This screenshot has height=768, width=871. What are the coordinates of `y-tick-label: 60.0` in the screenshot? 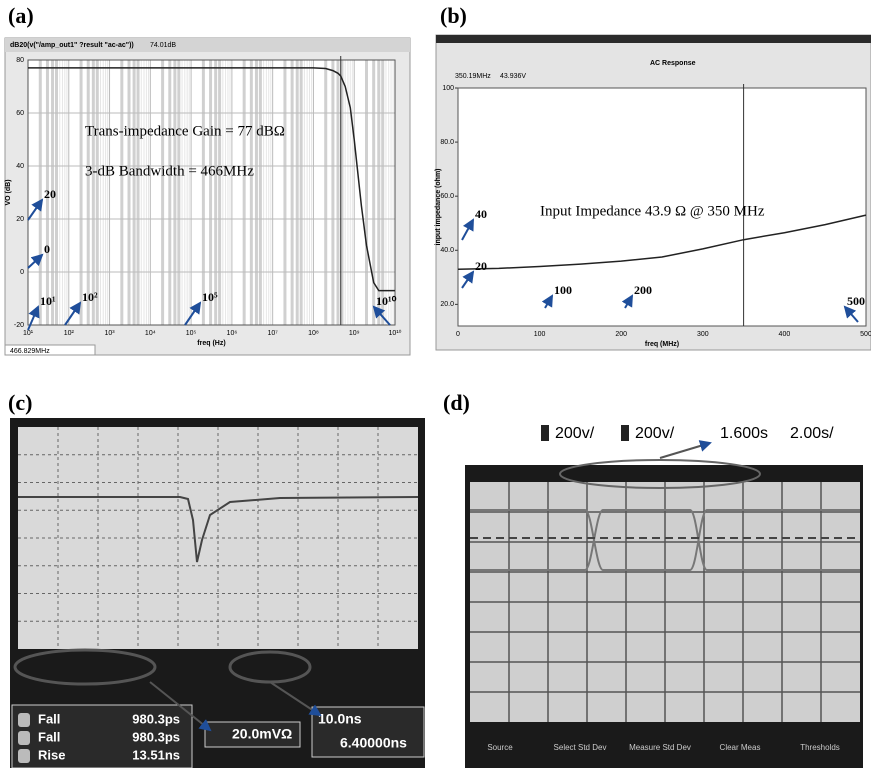 It's located at (447, 196).